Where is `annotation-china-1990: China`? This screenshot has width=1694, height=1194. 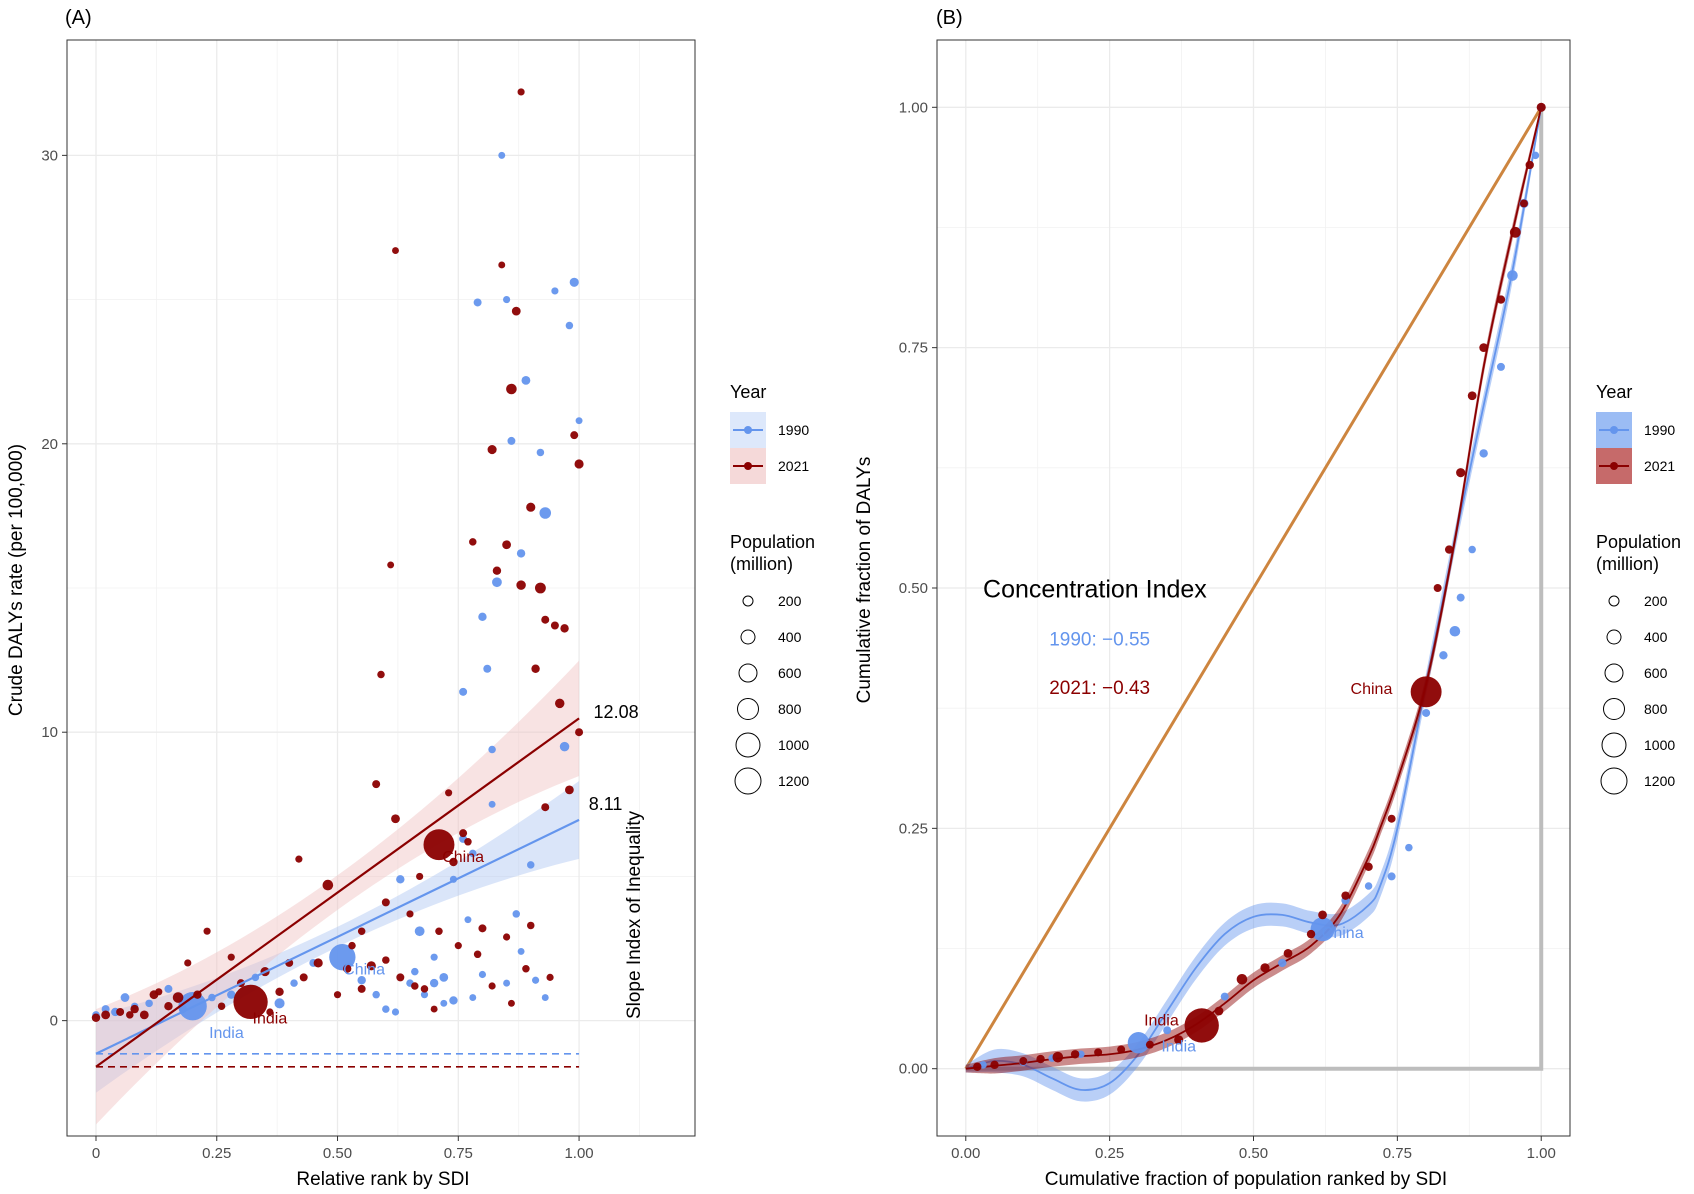 annotation-china-1990: China is located at coordinates (364, 969).